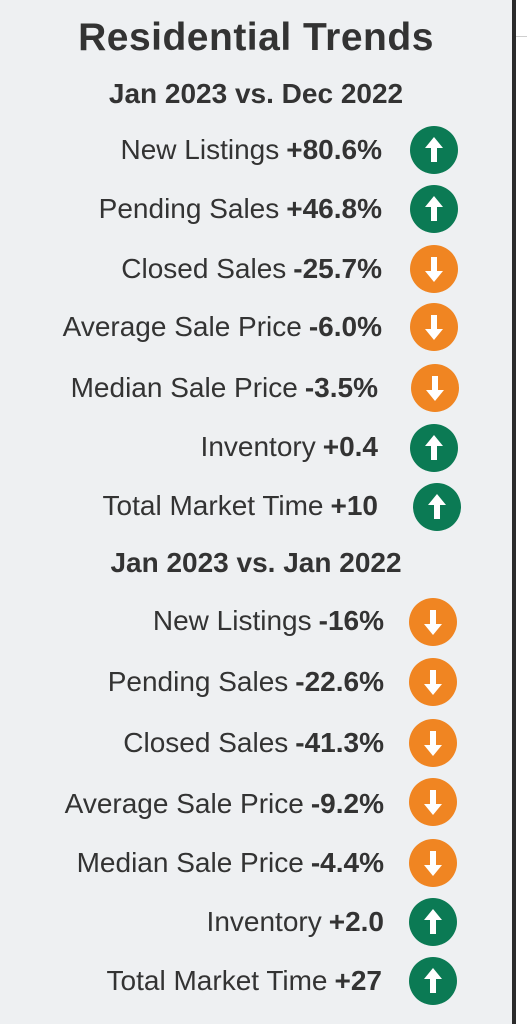 This screenshot has height=1024, width=527. I want to click on trend-row: Pending Sales -22.6%, so click(192, 682).